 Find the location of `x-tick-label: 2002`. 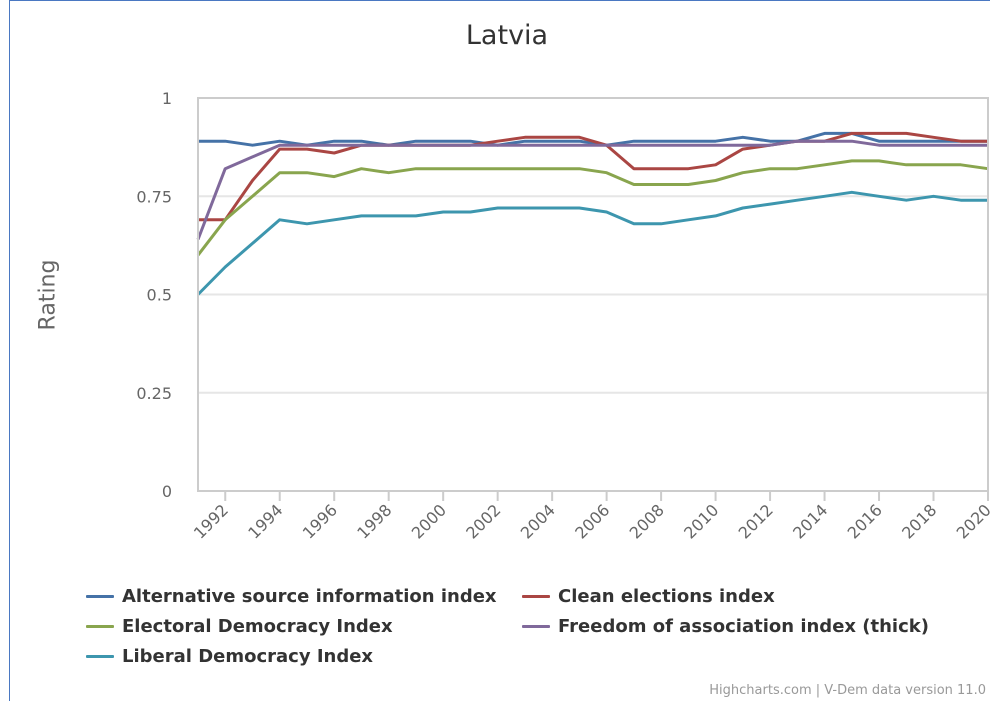

x-tick-label: 2002 is located at coordinates (483, 521).